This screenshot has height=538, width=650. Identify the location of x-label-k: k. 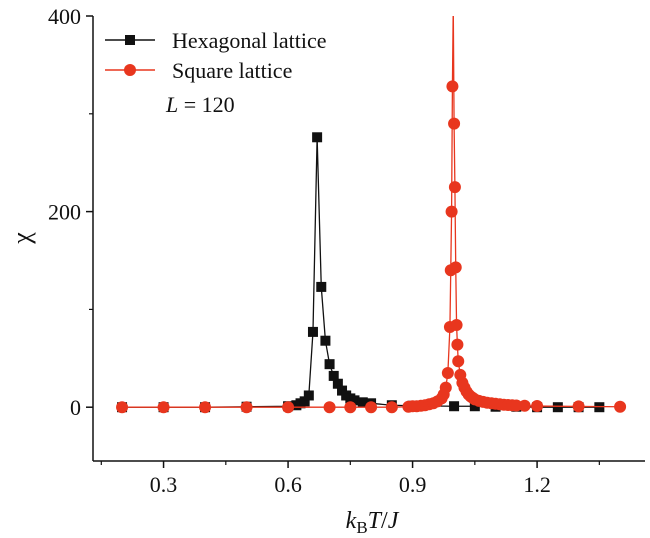
(351, 521).